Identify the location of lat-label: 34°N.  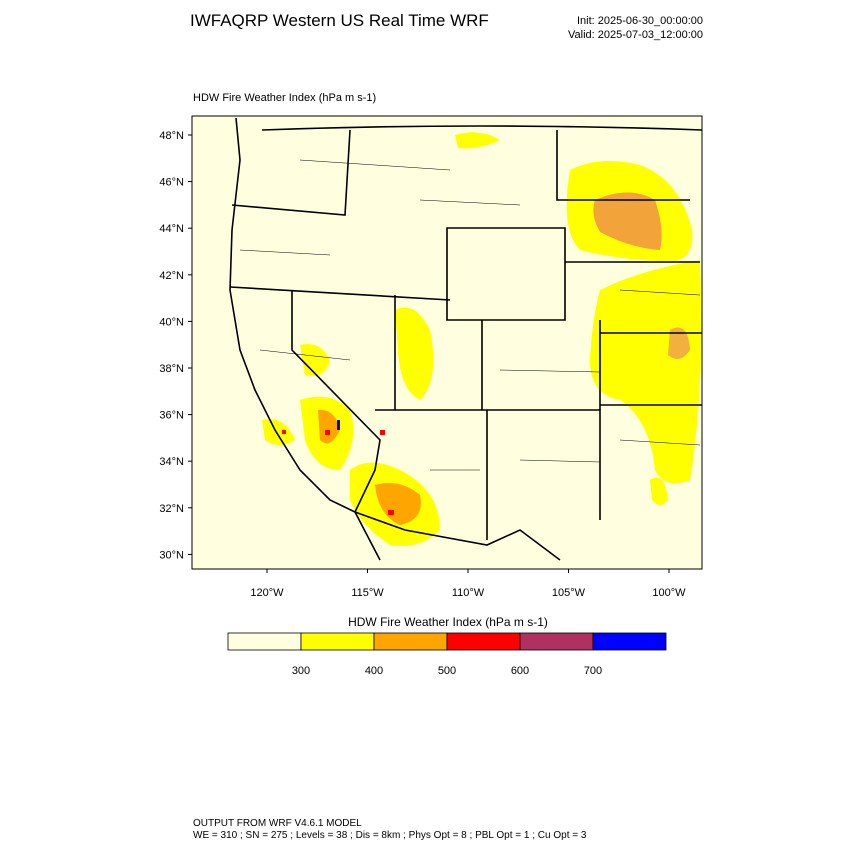
(171, 462).